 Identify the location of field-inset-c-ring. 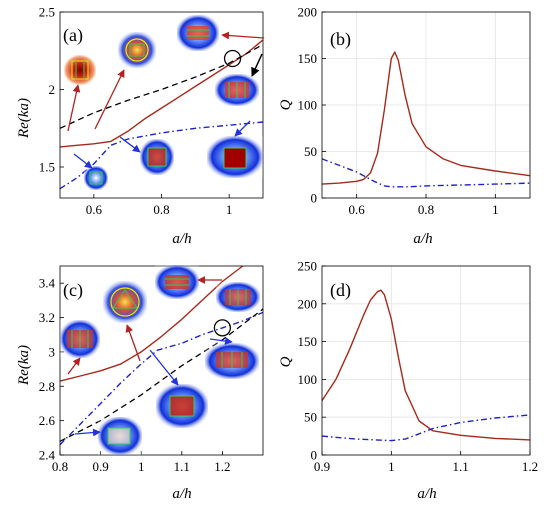
(125, 302).